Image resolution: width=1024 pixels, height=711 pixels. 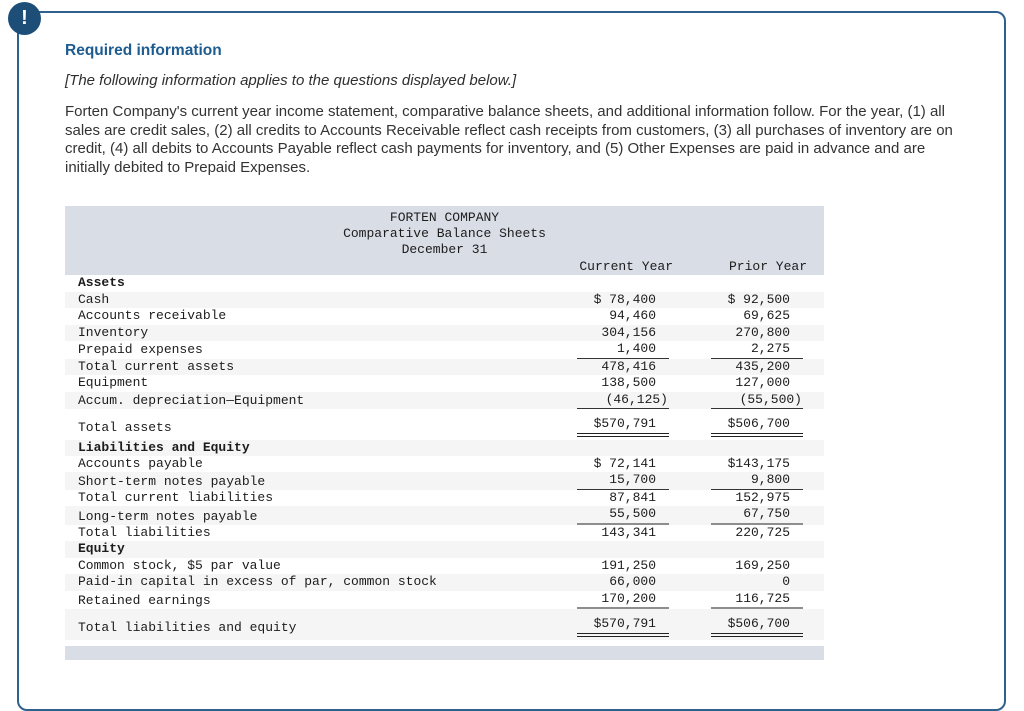 What do you see at coordinates (628, 332) in the screenshot?
I see `current-year-value: 304,156` at bounding box center [628, 332].